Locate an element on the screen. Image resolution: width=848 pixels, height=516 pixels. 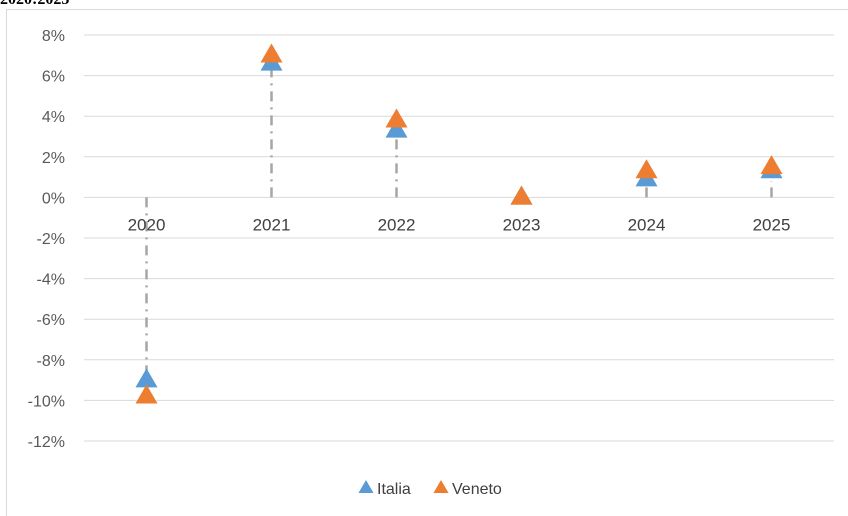
y-axis-labels: 8% 6% 4% 2% 0% -2% -4% -6% -8% -10% -12% is located at coordinates (46, 239).